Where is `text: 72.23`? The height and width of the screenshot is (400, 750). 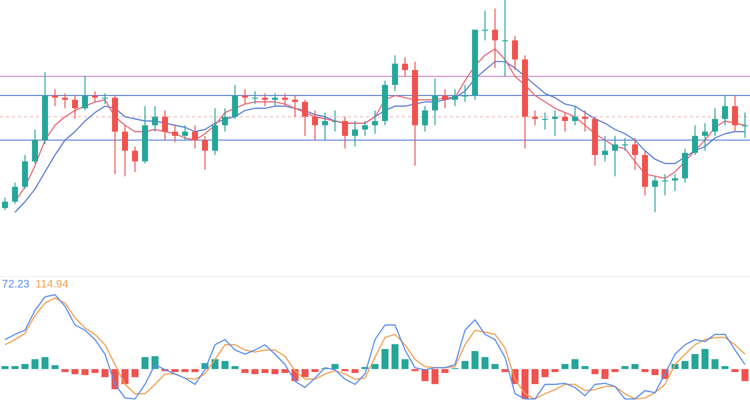 text: 72.23 is located at coordinates (16, 284).